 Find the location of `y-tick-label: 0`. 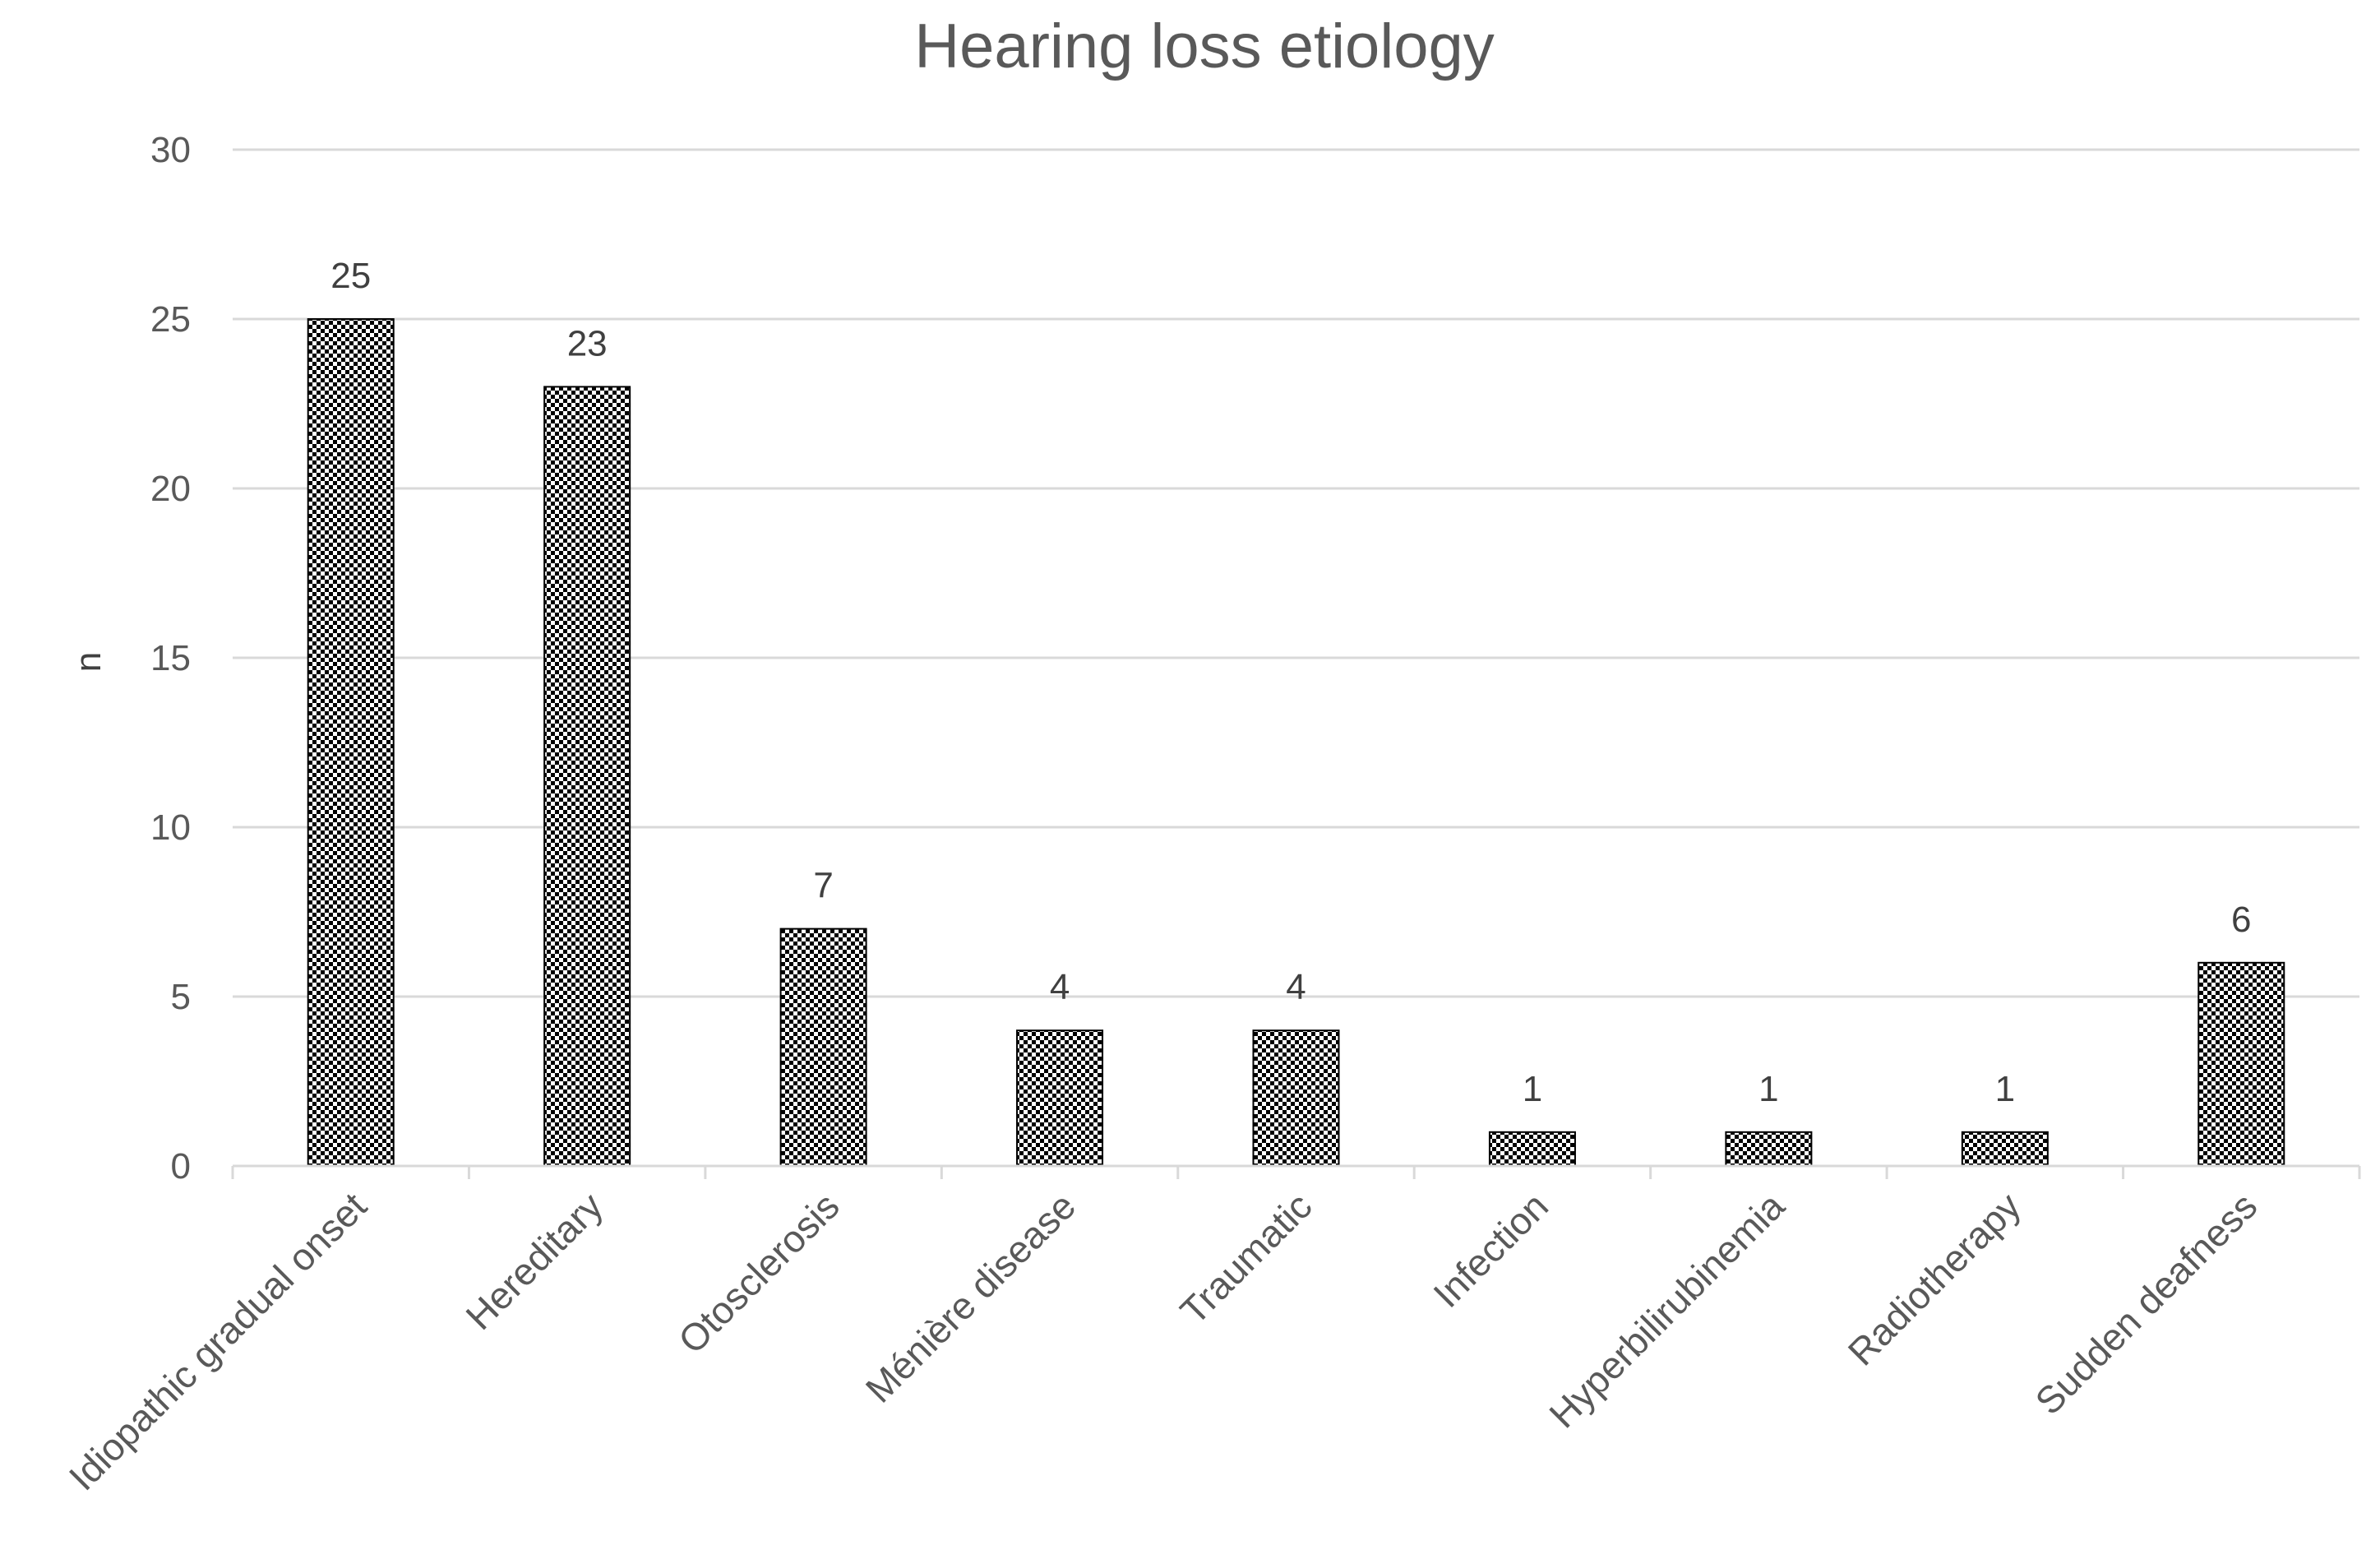

y-tick-label: 0 is located at coordinates (181, 1166).